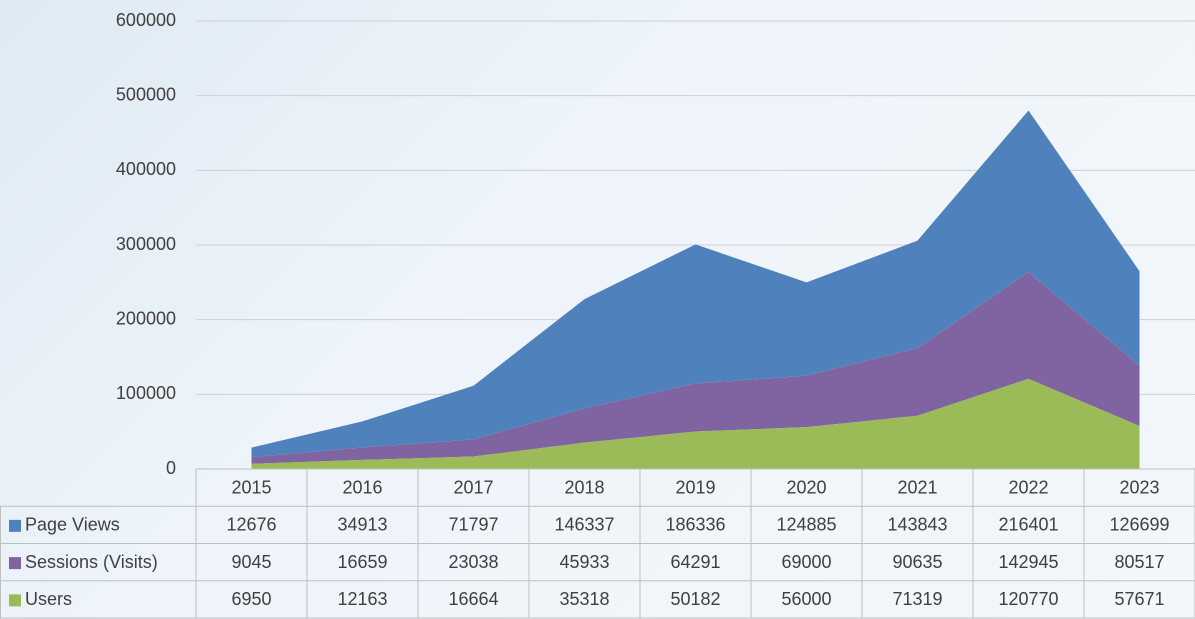 This screenshot has width=1195, height=619. Describe the element at coordinates (806, 487) in the screenshot. I see `x-tick-label: 2020` at that location.